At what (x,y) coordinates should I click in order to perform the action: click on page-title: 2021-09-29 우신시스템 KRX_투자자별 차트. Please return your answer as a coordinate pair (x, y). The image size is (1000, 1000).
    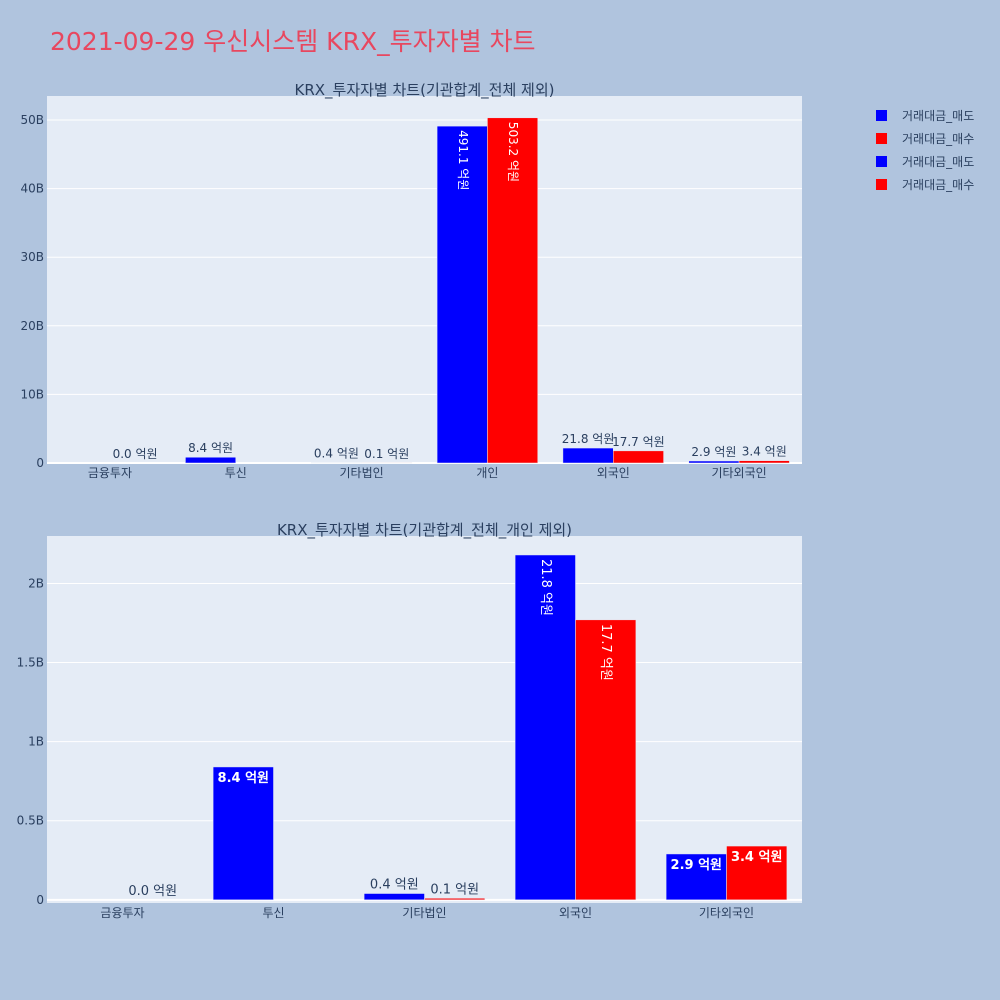
    Looking at the image, I should click on (293, 41).